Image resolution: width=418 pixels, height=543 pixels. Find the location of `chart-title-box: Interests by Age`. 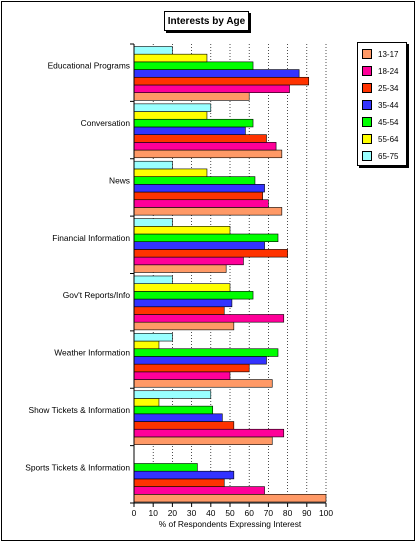

chart-title-box: Interests by Age is located at coordinates (206, 21).